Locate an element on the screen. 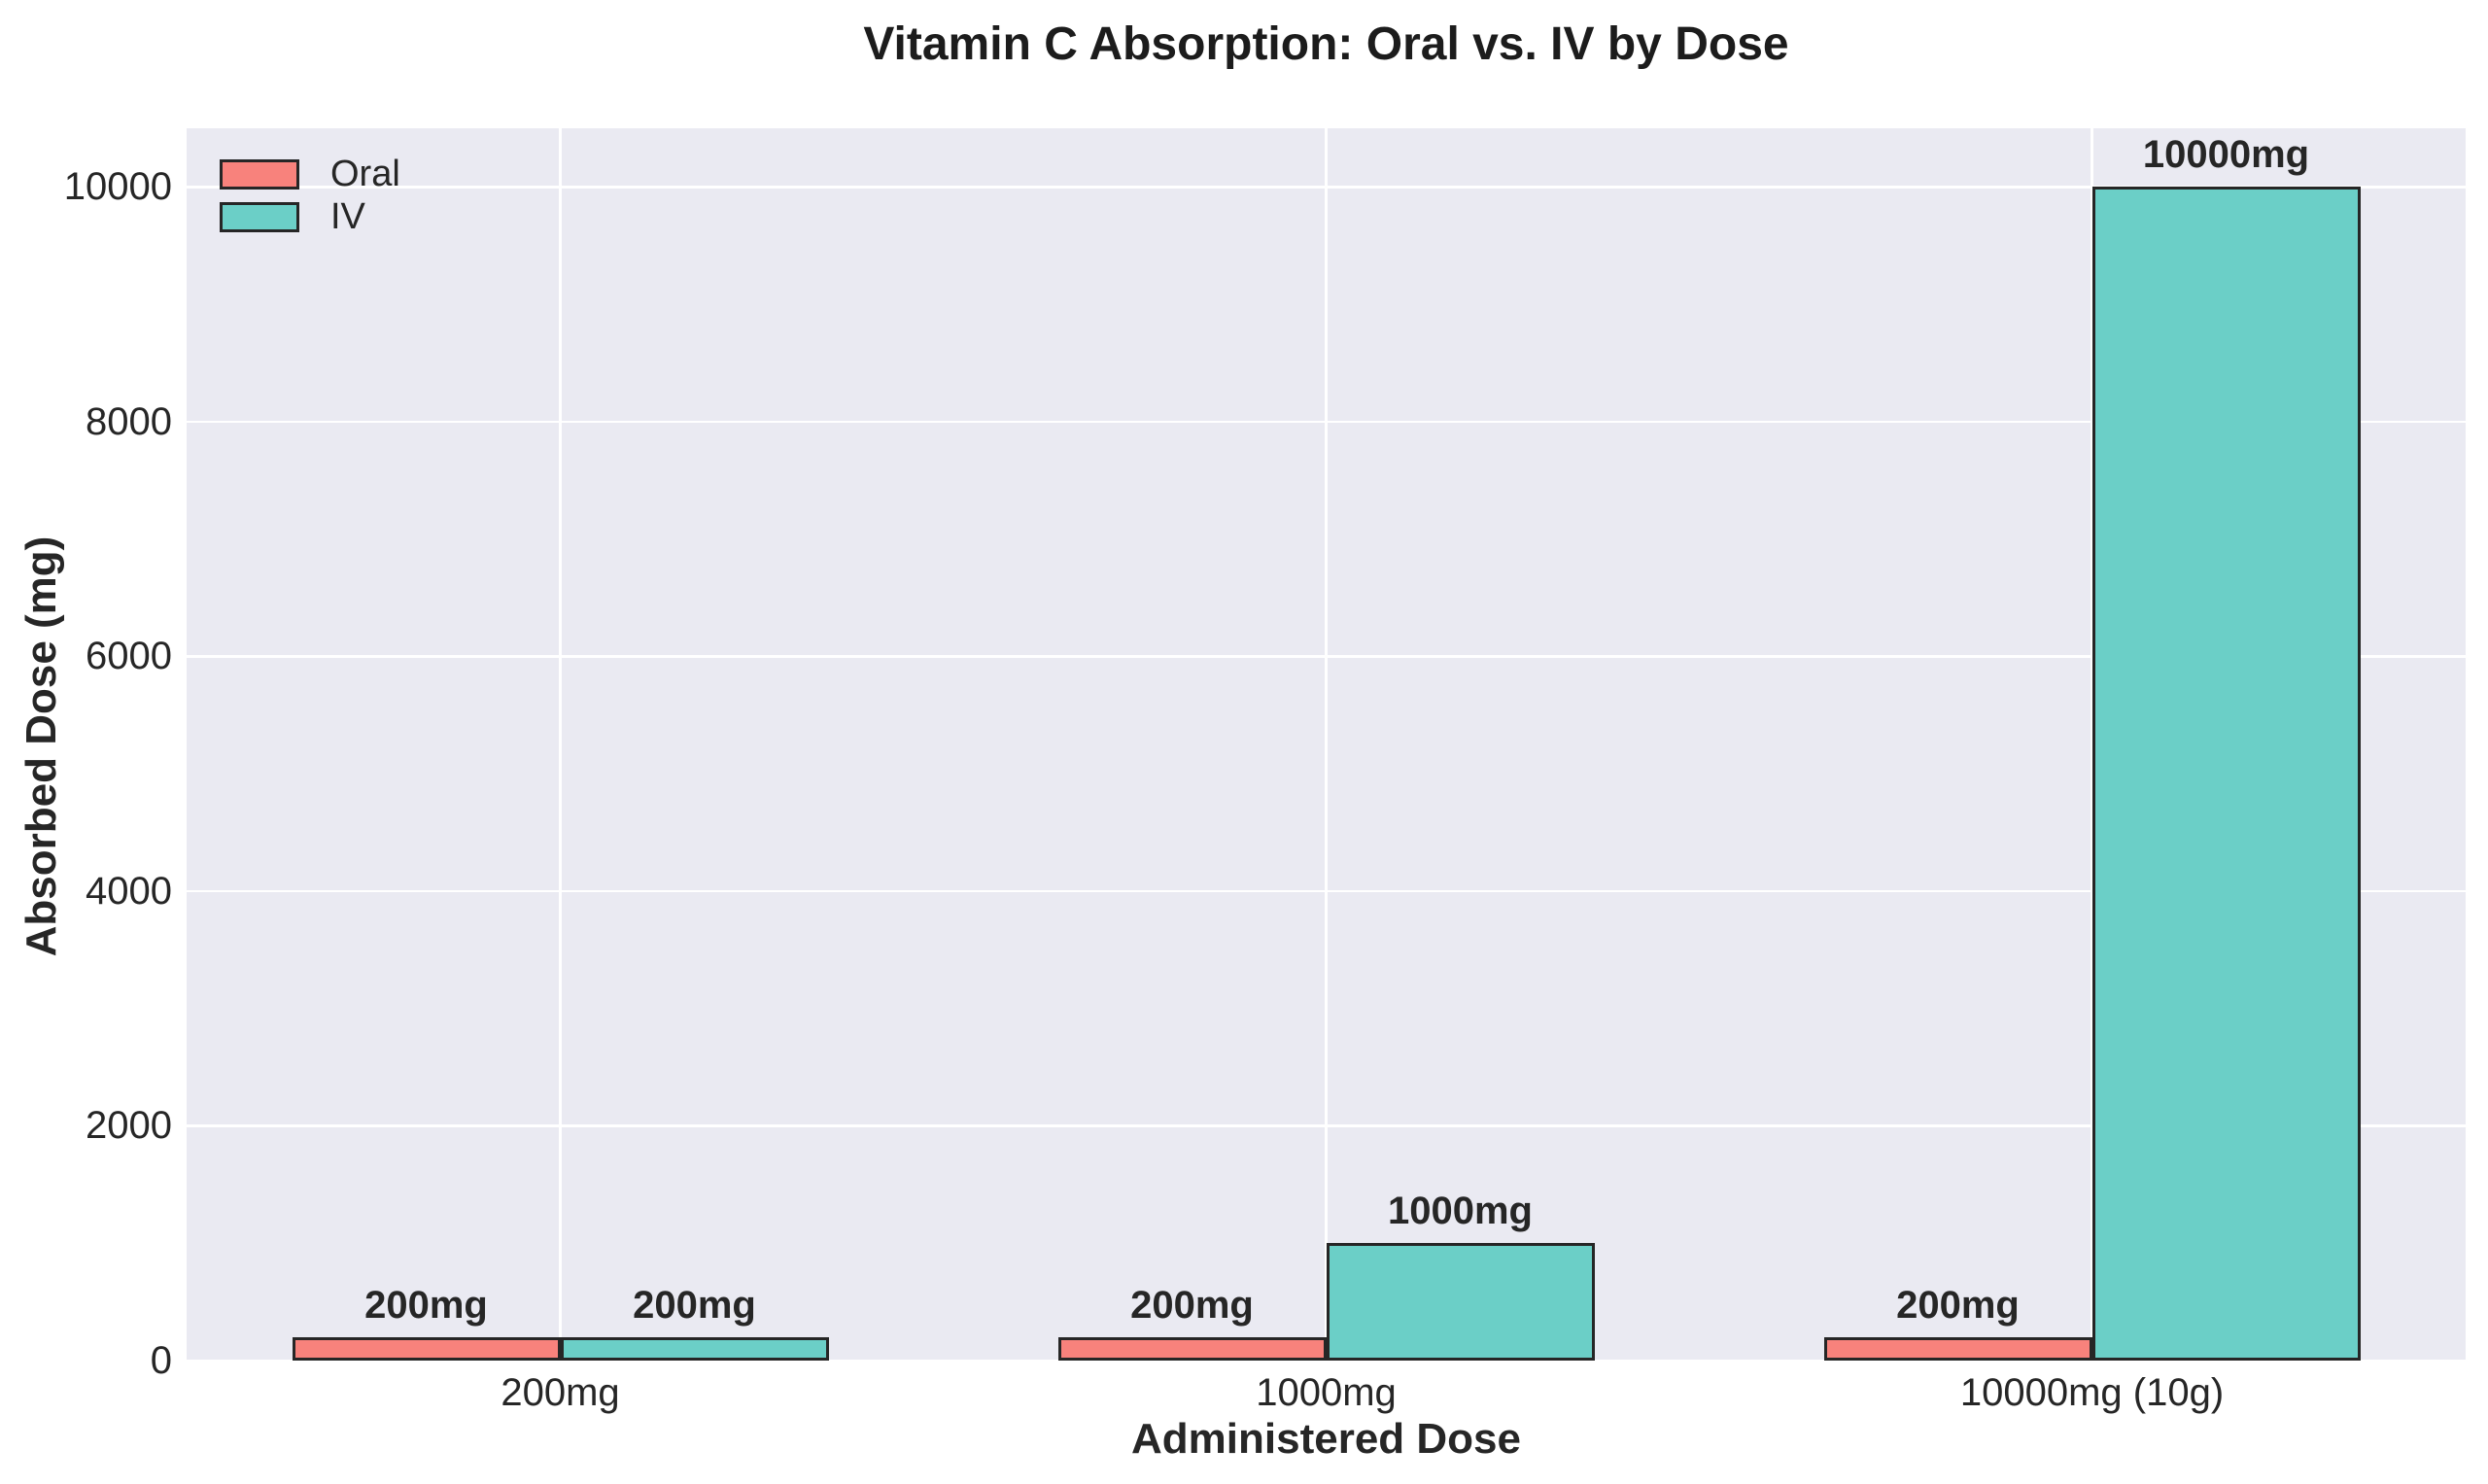 The image size is (2488, 1484). legend-swatch-oral is located at coordinates (259, 174).